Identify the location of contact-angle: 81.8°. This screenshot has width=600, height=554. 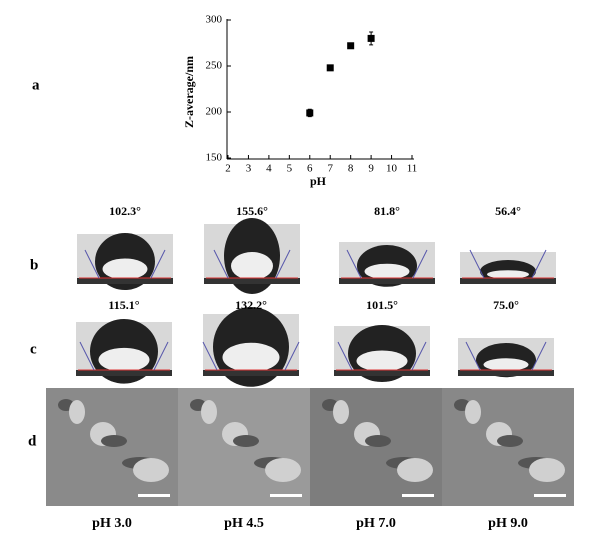
(387, 211).